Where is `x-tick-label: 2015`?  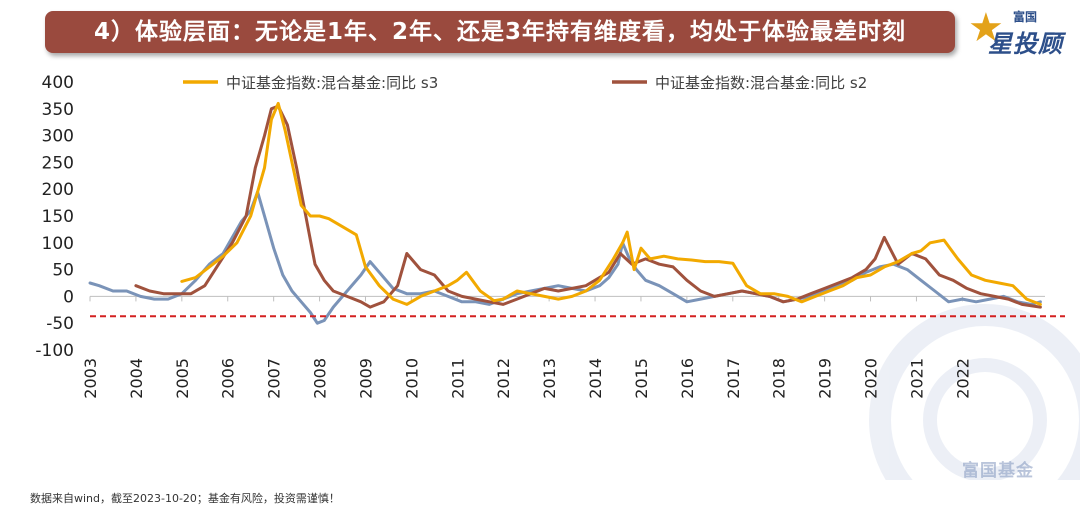
x-tick-label: 2015 is located at coordinates (641, 378).